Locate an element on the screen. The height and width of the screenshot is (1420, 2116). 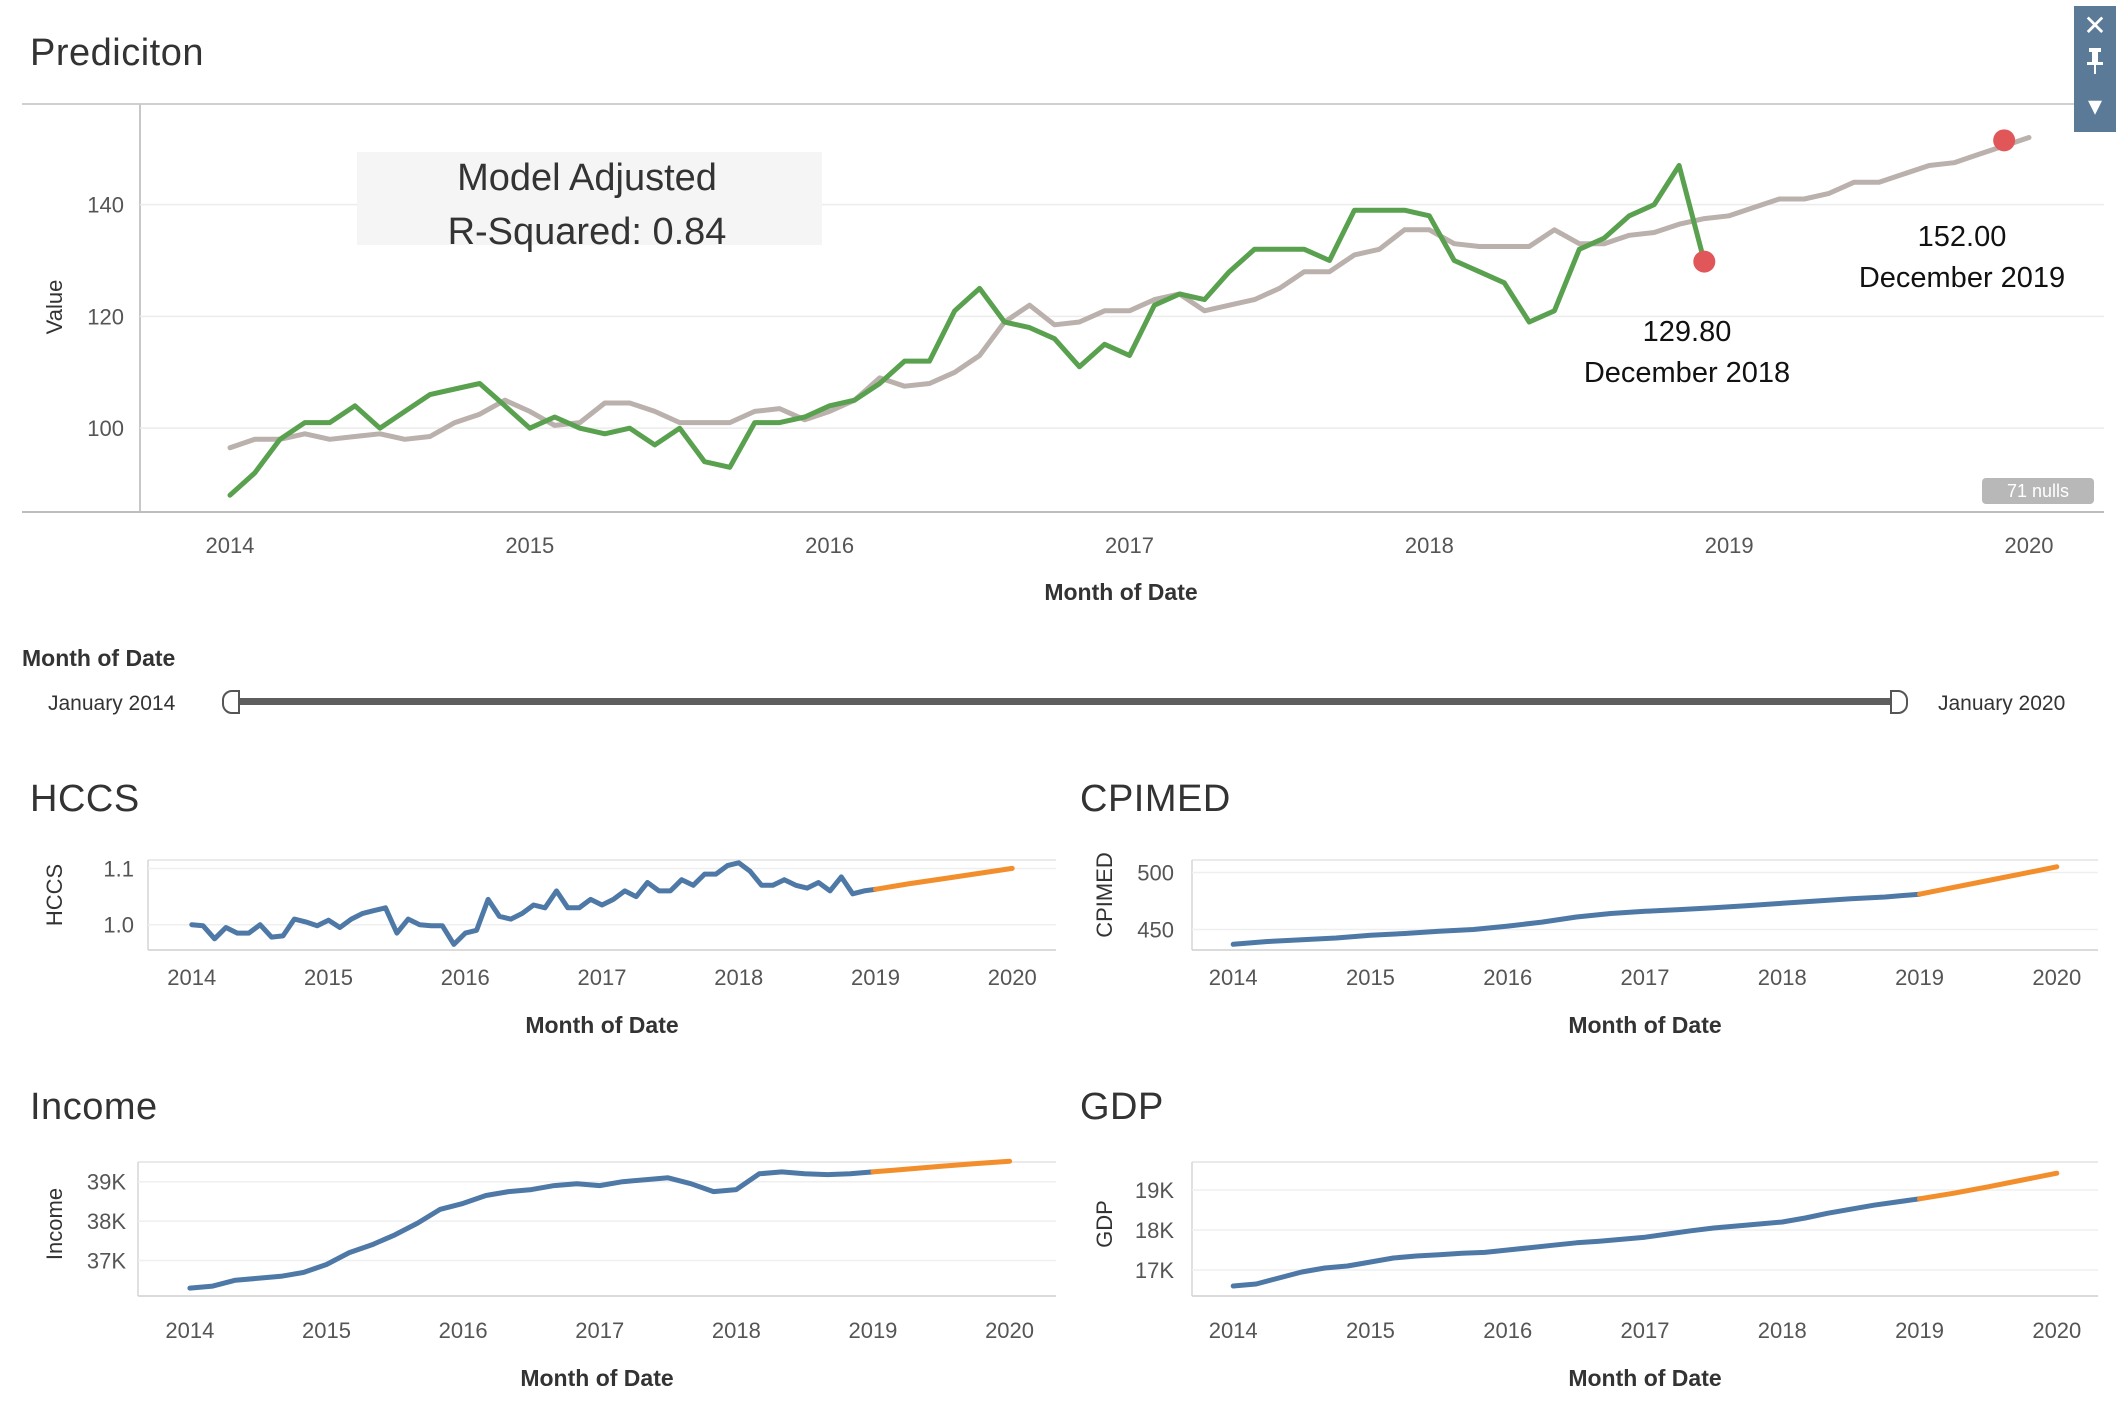
close-icon: ✕ is located at coordinates (2095, 25).